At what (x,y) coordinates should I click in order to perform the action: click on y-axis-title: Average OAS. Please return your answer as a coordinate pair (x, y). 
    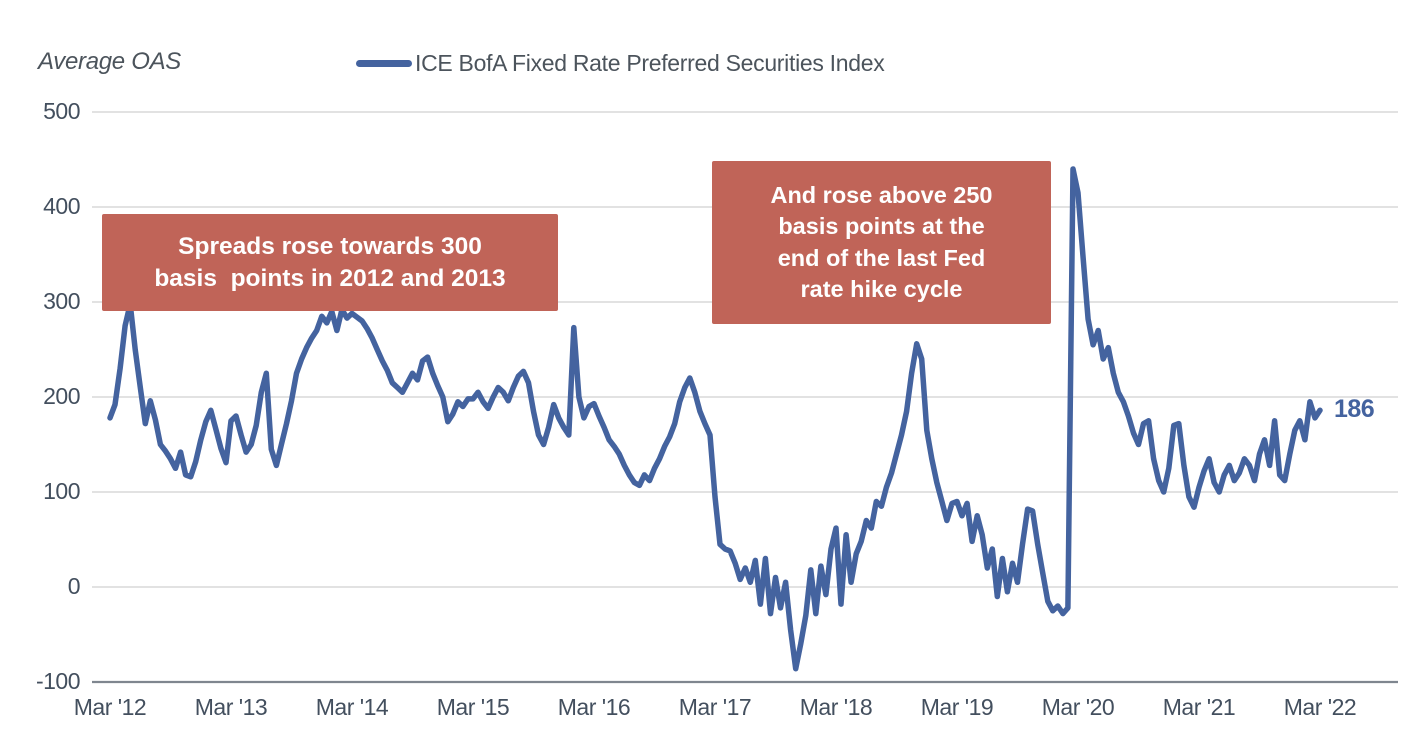
    Looking at the image, I should click on (110, 61).